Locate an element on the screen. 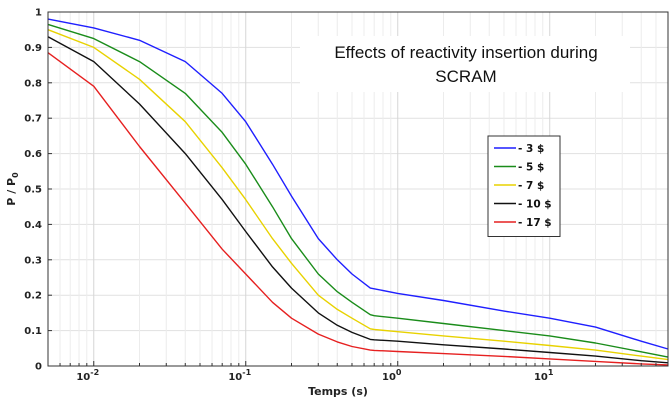 The image size is (670, 398). y-tick-label: 0.2 is located at coordinates (33, 296).